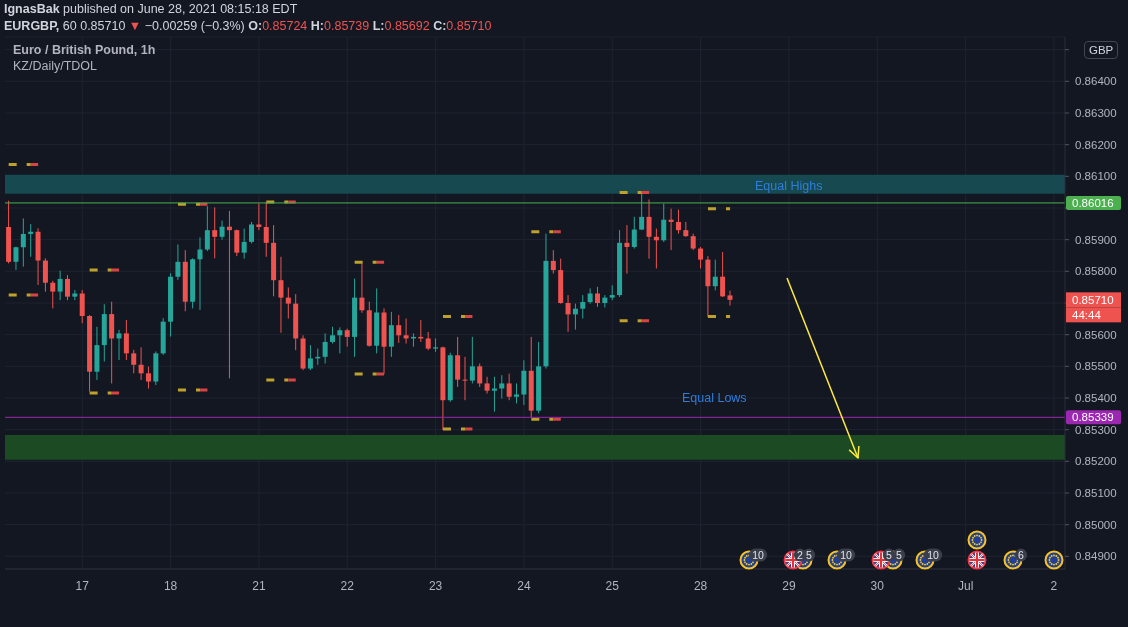  Describe the element at coordinates (789, 186) in the screenshot. I see `annotation: Equal Highs` at that location.